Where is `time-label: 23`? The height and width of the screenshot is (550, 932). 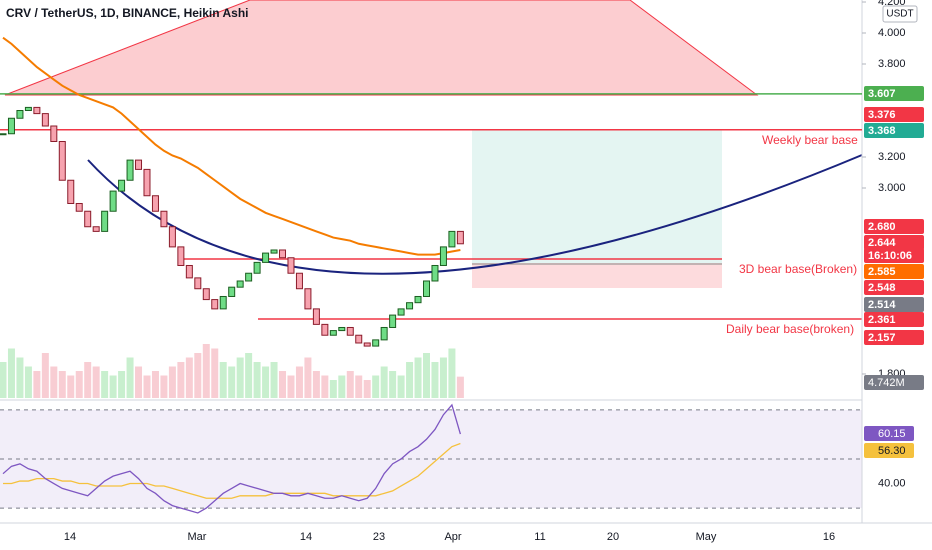
time-label: 23 is located at coordinates (379, 537).